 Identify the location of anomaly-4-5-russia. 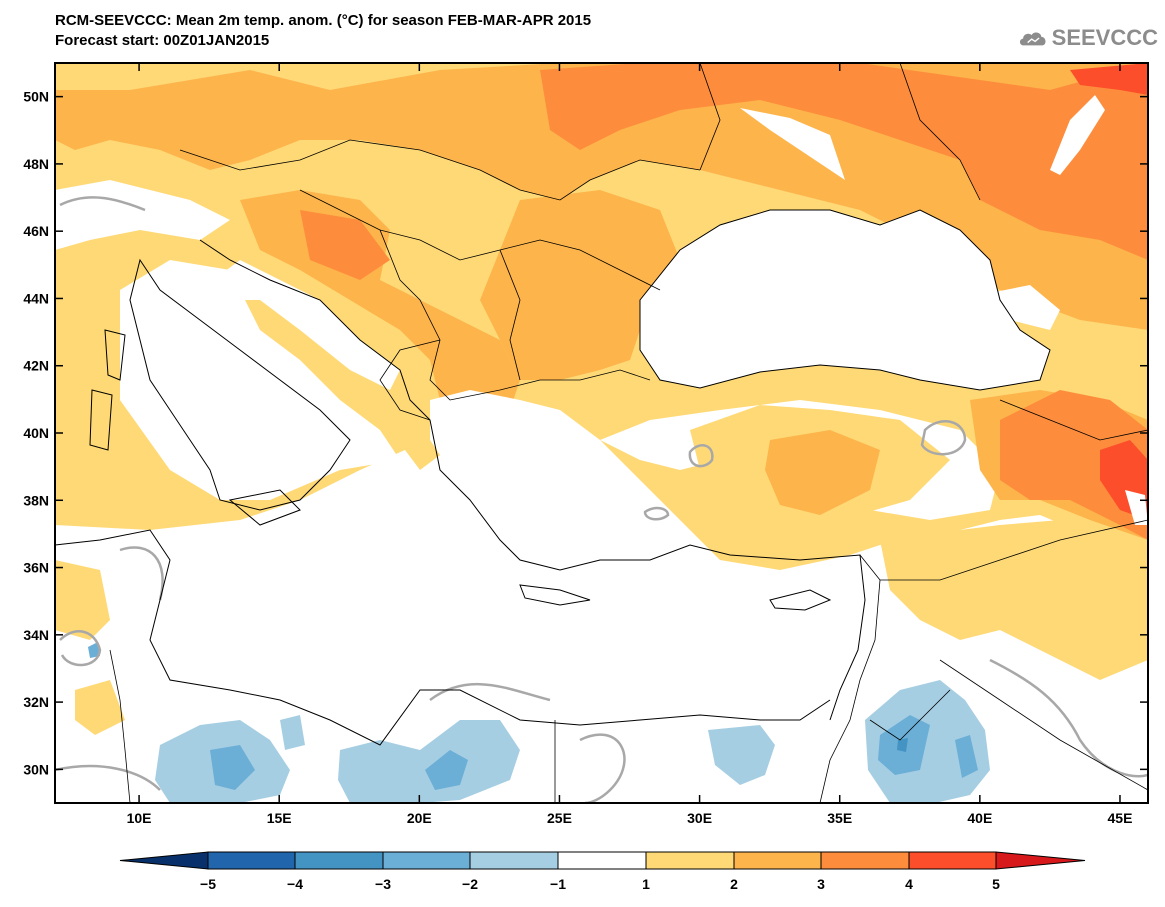
(1109, 79).